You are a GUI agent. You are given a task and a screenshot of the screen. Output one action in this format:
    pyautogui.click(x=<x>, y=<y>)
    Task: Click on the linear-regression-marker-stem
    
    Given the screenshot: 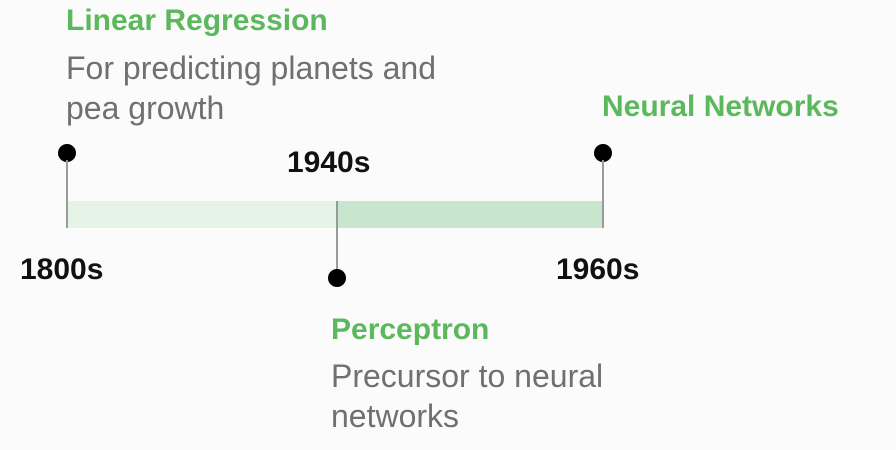 What is the action you would take?
    pyautogui.click(x=67, y=194)
    